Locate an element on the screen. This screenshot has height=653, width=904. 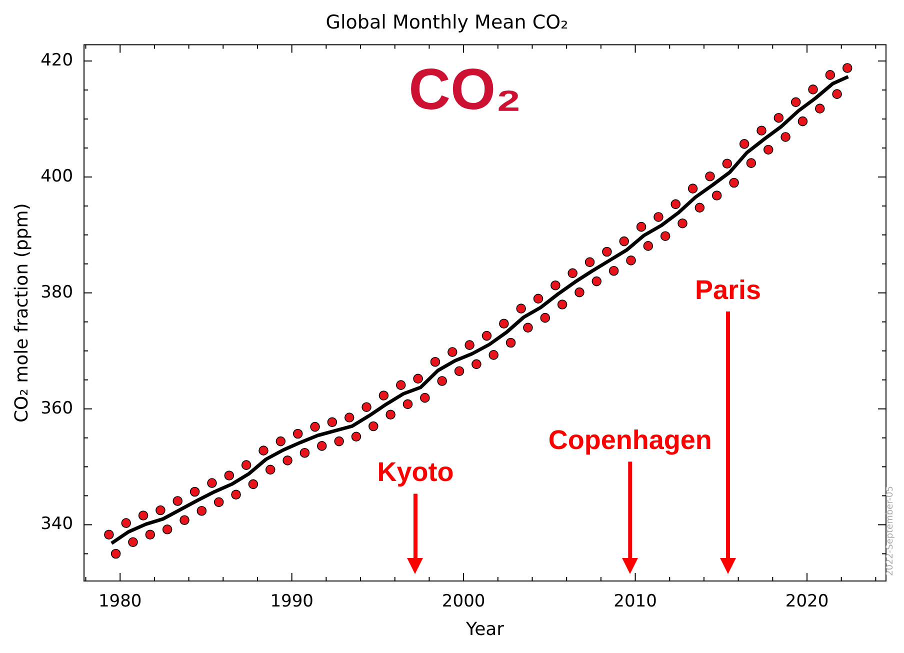
x-axis-title: Year is located at coordinates (484, 629).